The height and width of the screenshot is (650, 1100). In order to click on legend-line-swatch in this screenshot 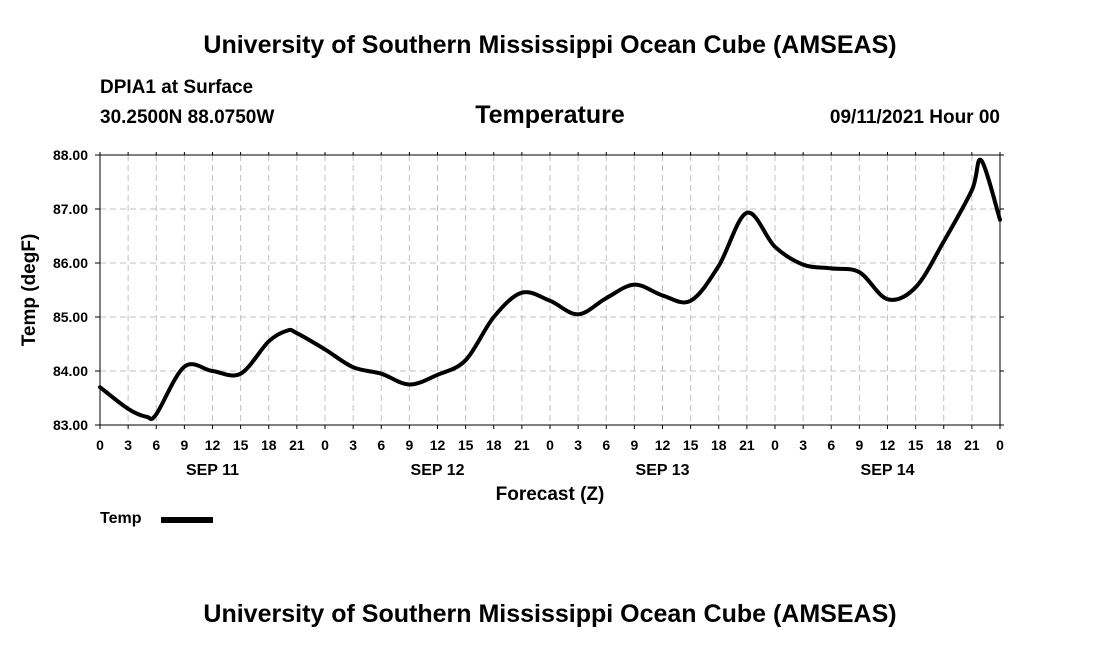, I will do `click(187, 520)`.